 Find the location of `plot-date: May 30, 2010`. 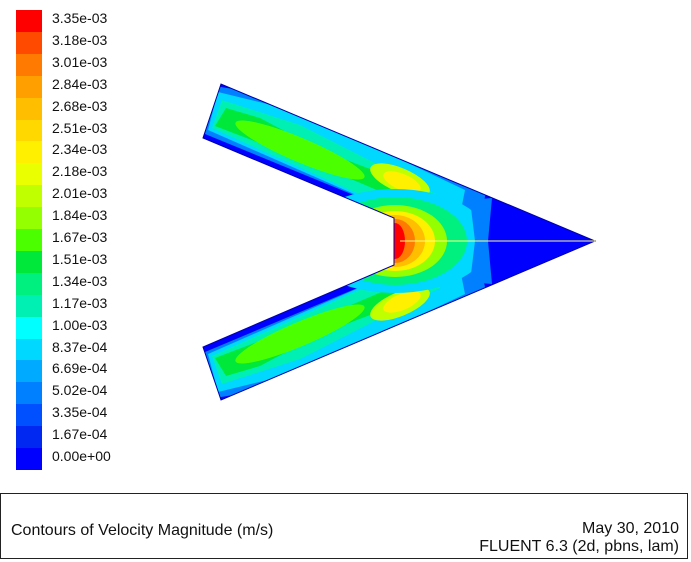

plot-date: May 30, 2010 is located at coordinates (630, 528).